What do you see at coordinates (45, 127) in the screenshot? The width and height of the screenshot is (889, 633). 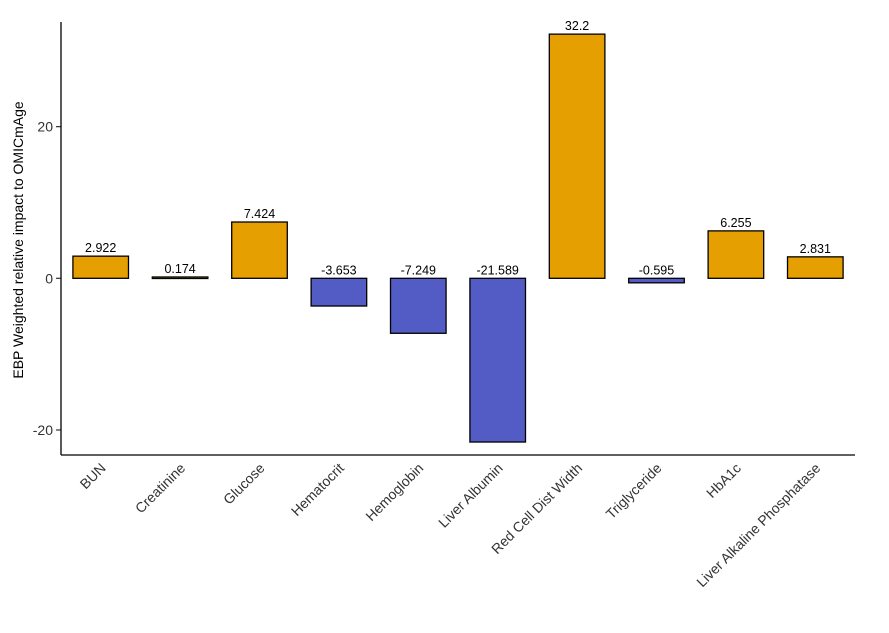 I see `y-tick-label: 20` at bounding box center [45, 127].